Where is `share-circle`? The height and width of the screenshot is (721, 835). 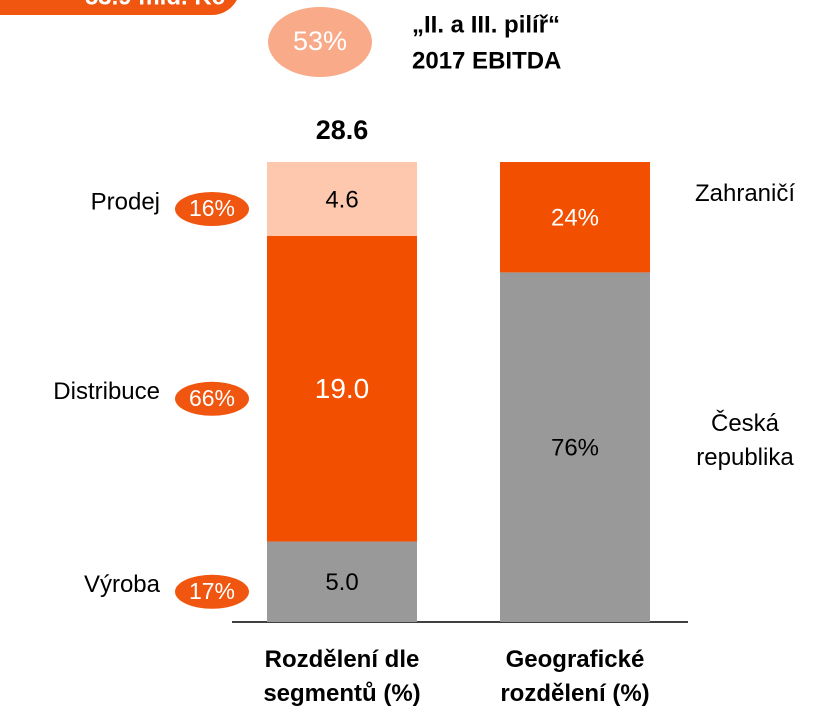
share-circle is located at coordinates (320, 42).